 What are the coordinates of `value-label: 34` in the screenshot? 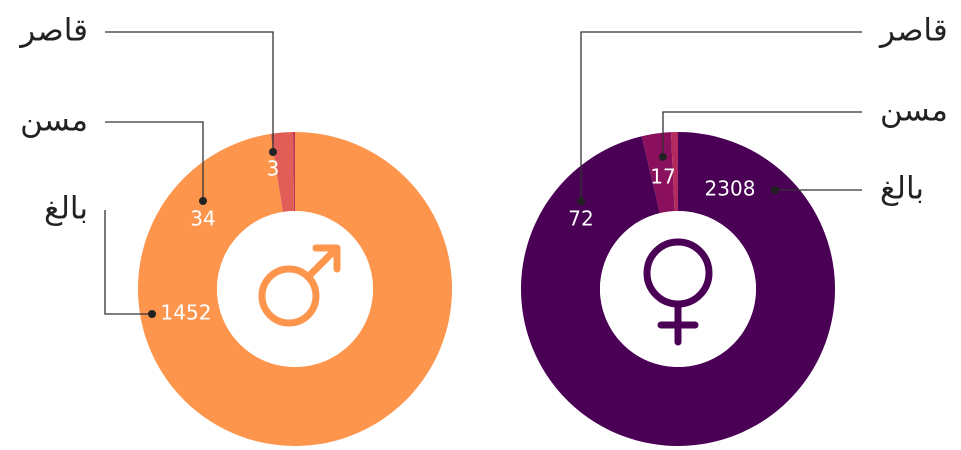 It's located at (202, 219).